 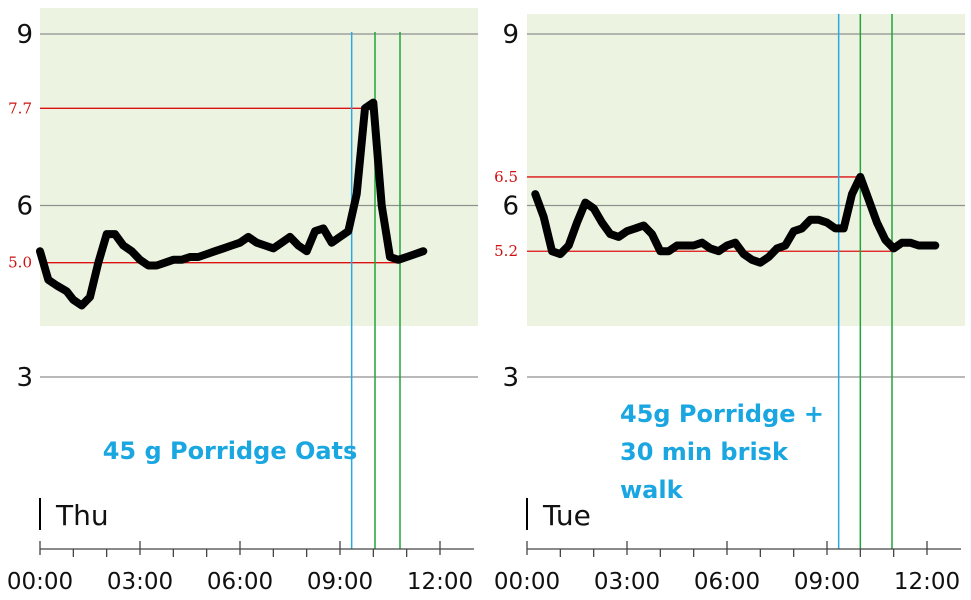 What do you see at coordinates (506, 251) in the screenshot?
I see `chart-2-reference-label: 5.2` at bounding box center [506, 251].